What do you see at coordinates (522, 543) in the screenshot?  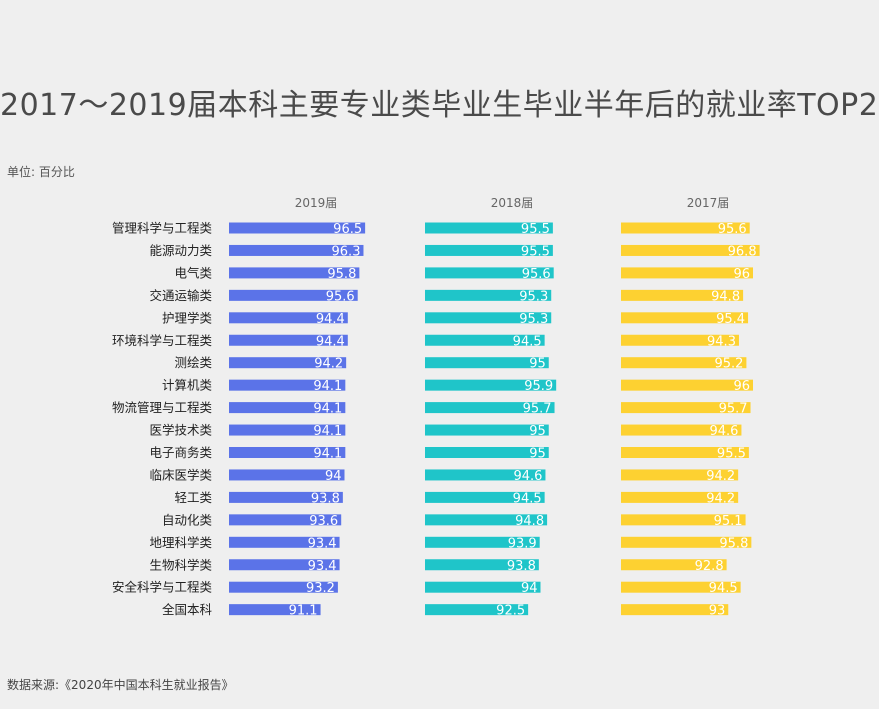 I see `data-label: 93.9` at bounding box center [522, 543].